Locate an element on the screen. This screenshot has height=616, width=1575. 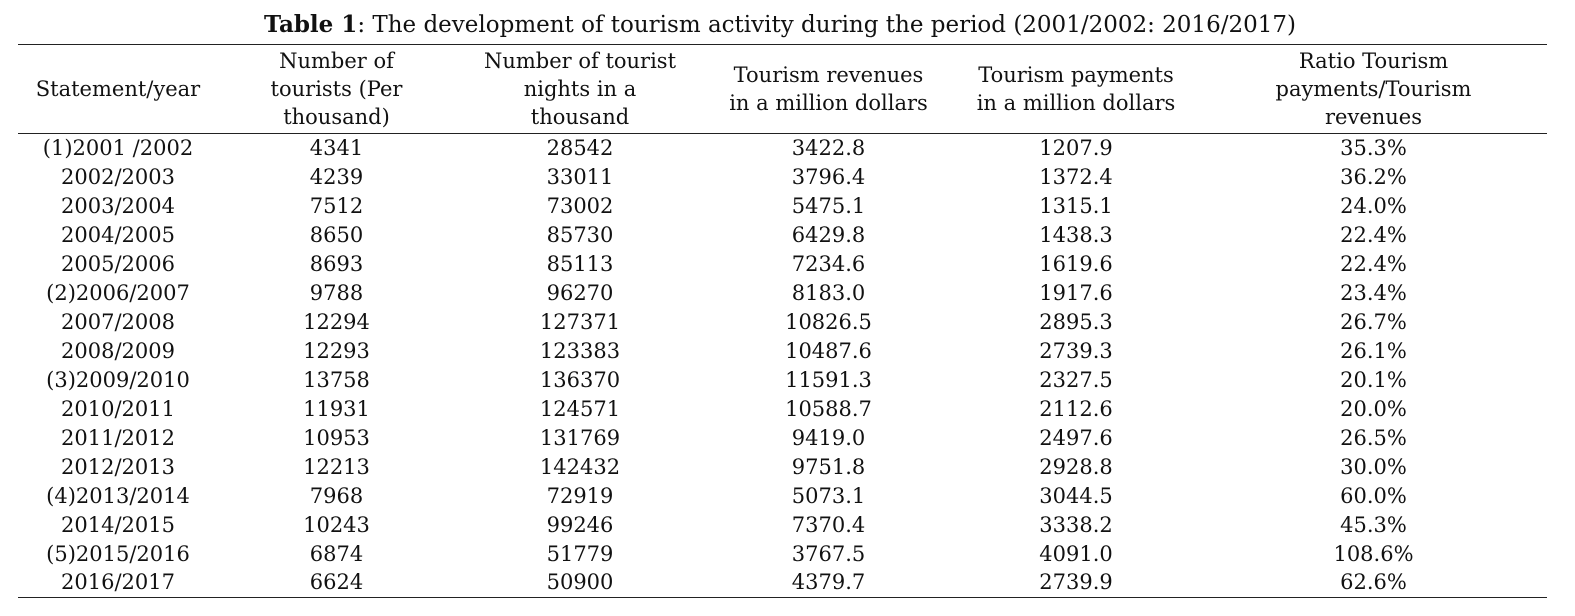
year-cell: 2012/2013 is located at coordinates (118, 466).